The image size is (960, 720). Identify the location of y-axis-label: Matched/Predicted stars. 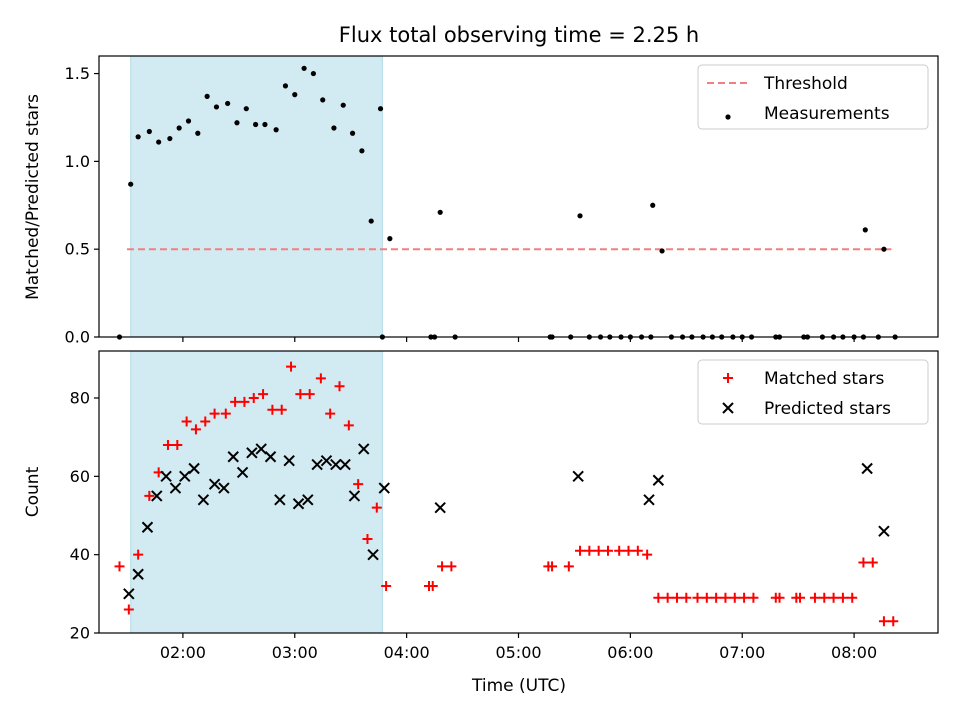
(33, 197).